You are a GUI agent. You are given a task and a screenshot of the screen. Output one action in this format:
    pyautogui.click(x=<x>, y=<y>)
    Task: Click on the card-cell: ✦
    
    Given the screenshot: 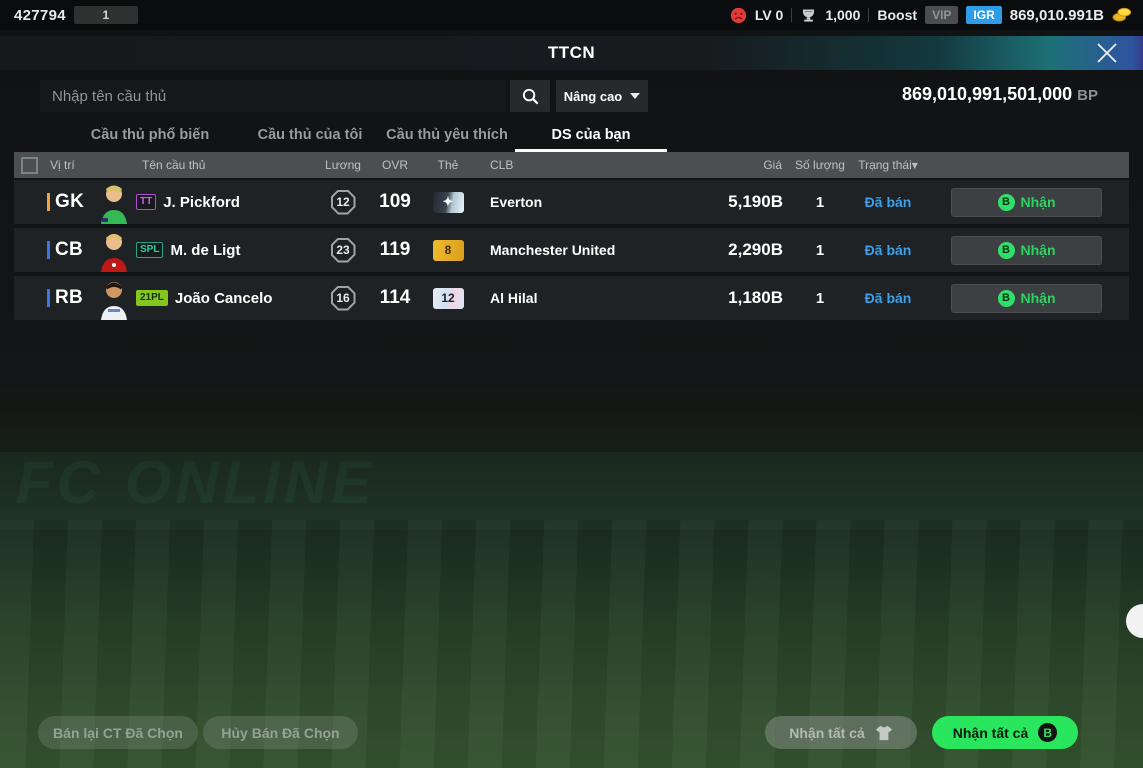 What is the action you would take?
    pyautogui.click(x=448, y=202)
    